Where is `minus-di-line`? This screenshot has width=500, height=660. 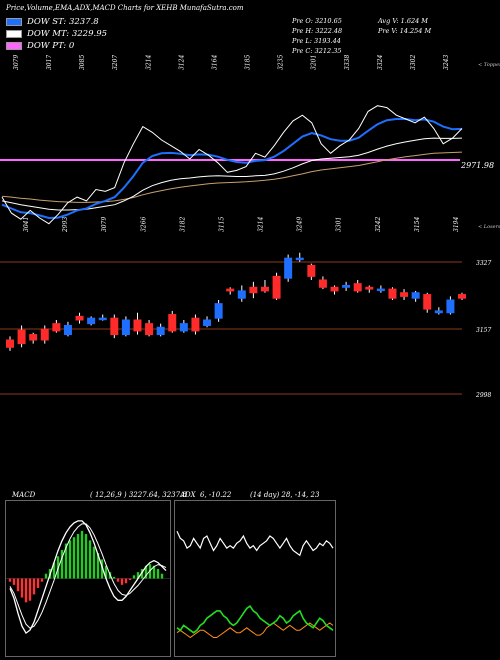 minus-di-line is located at coordinates (255, 630).